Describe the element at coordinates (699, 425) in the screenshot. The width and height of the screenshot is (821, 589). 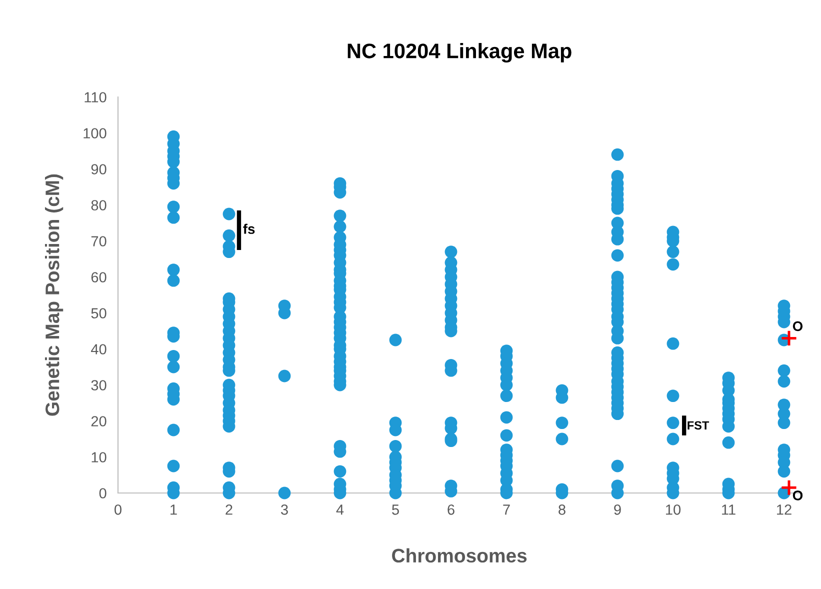
I see `annotation: FST` at that location.